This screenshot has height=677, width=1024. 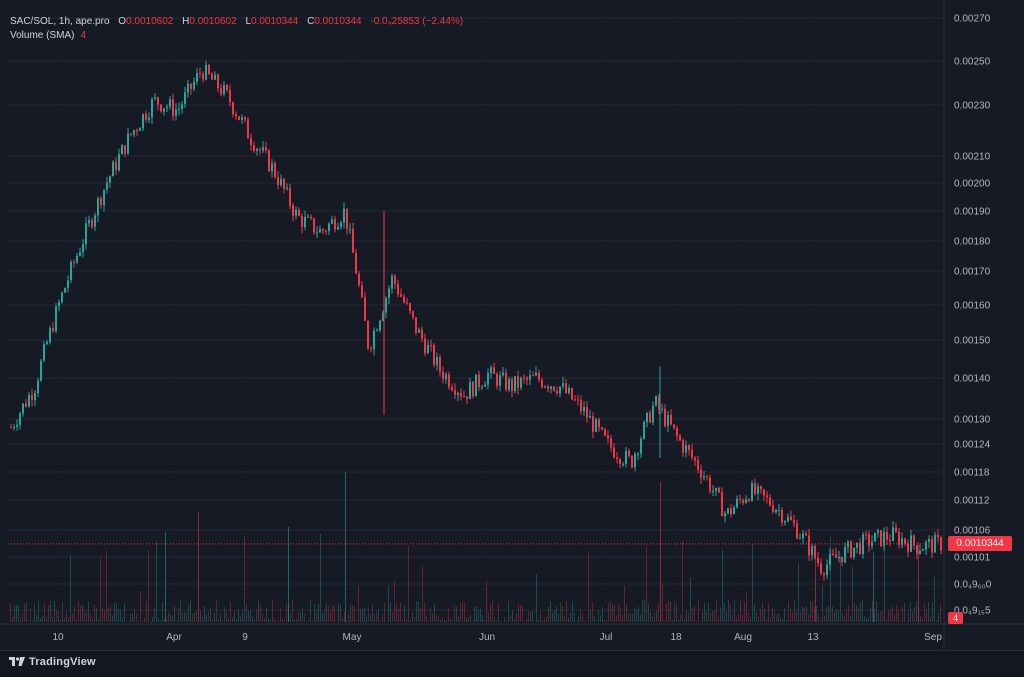 I want to click on volume-legend: Volume (SMA) 4, so click(x=48, y=35).